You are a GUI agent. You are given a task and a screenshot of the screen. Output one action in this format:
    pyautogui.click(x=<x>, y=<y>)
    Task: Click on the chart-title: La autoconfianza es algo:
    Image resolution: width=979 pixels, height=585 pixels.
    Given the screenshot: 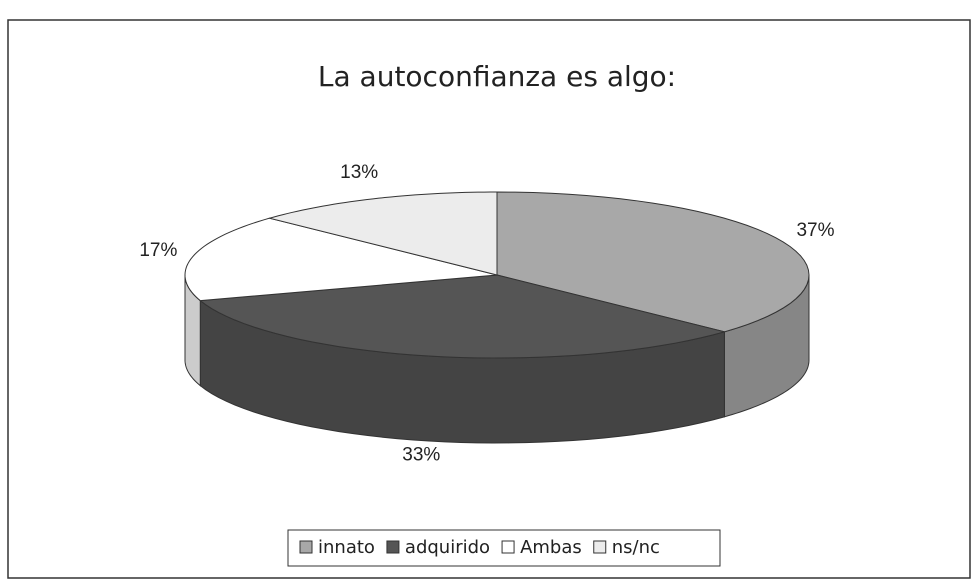 What is the action you would take?
    pyautogui.click(x=497, y=76)
    